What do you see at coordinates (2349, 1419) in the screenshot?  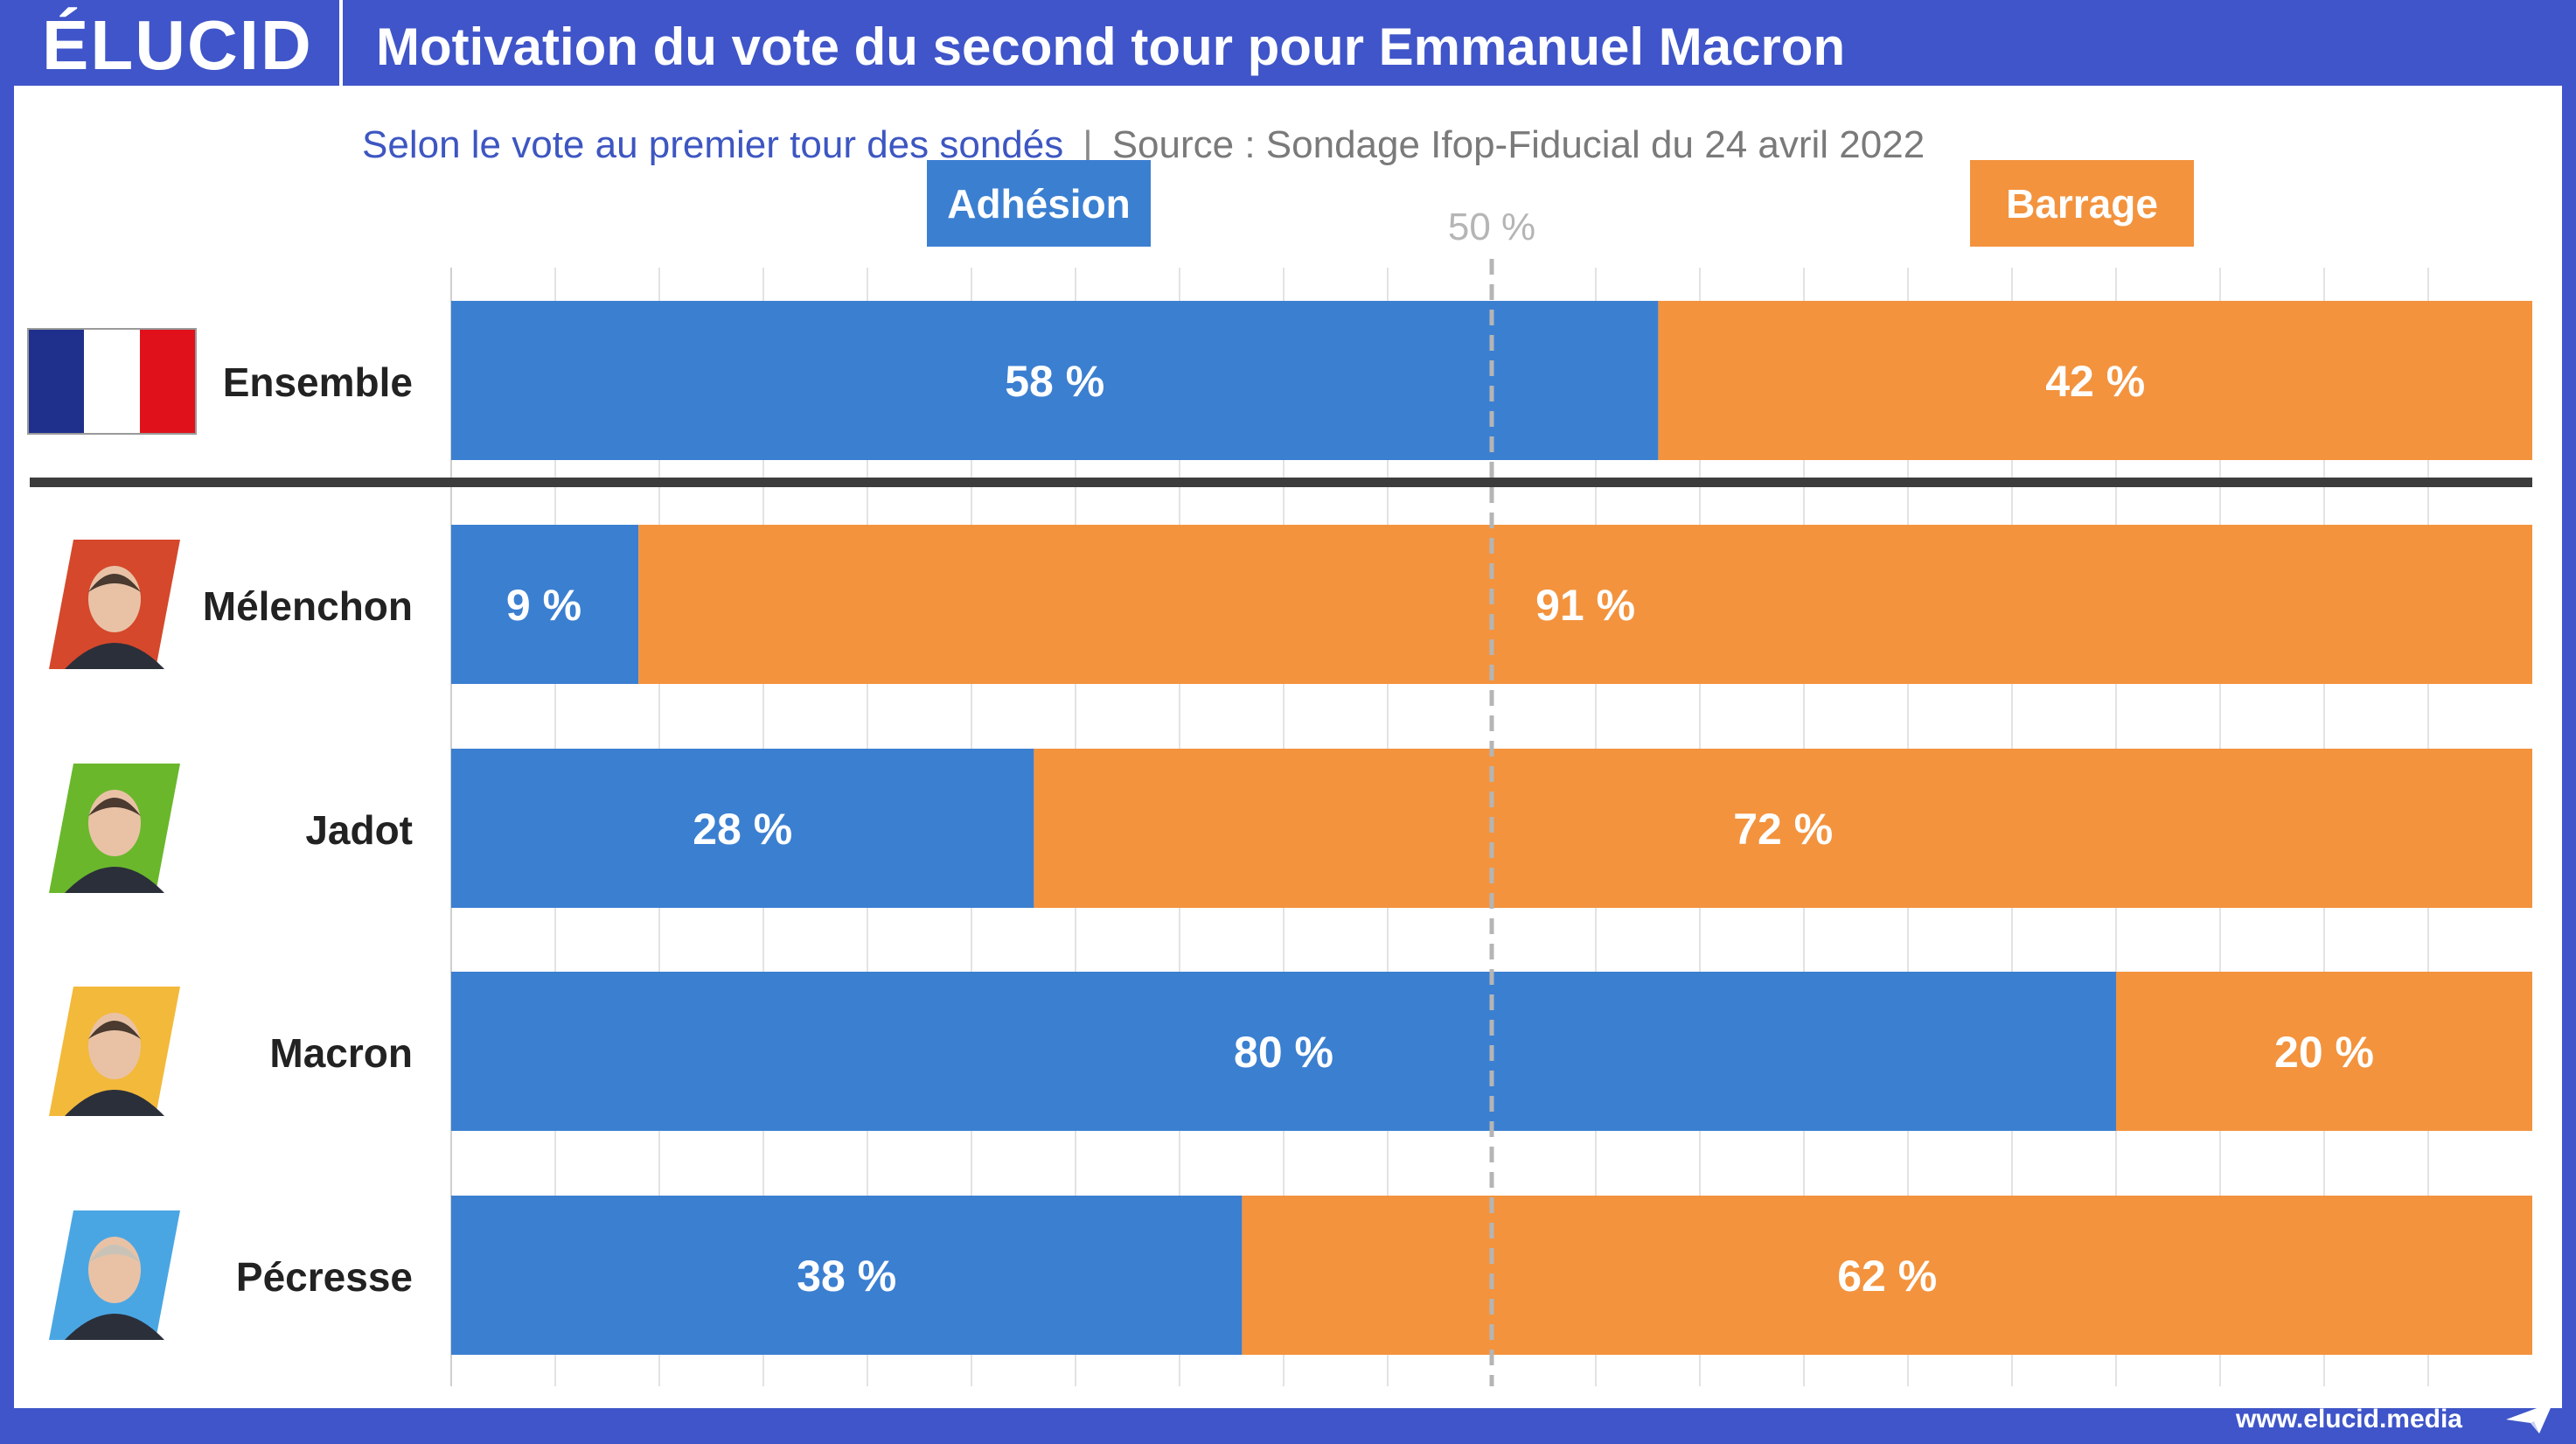 I see `footer-url: www.elucid.media` at bounding box center [2349, 1419].